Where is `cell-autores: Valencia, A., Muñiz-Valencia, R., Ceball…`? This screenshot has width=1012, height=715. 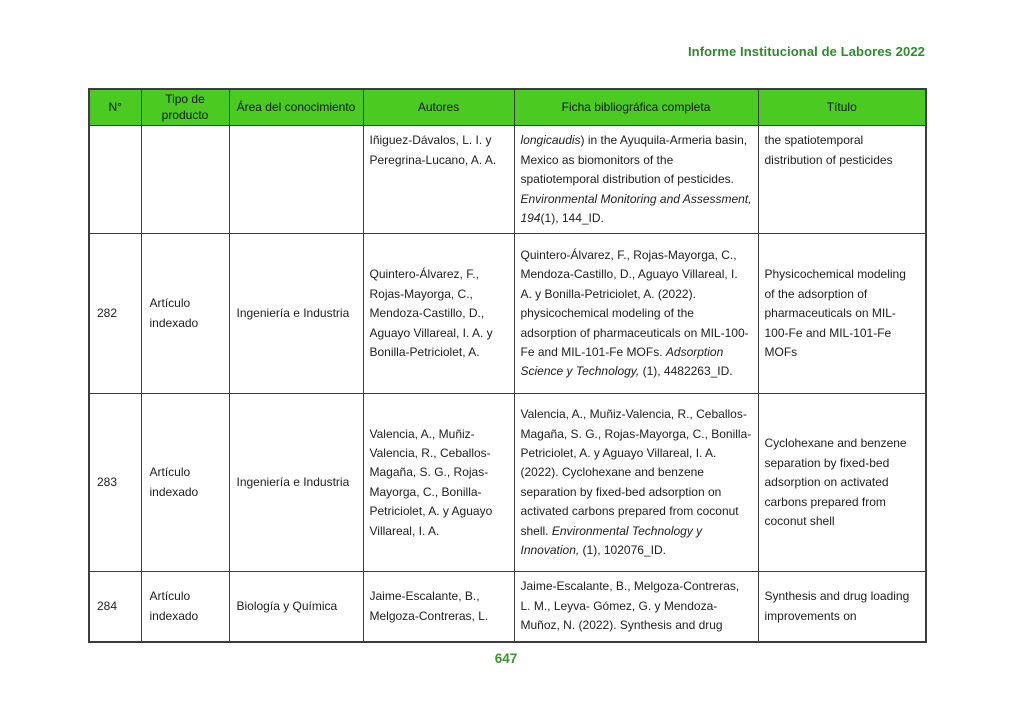 cell-autores: Valencia, A., Muñiz-Valencia, R., Ceball… is located at coordinates (438, 483).